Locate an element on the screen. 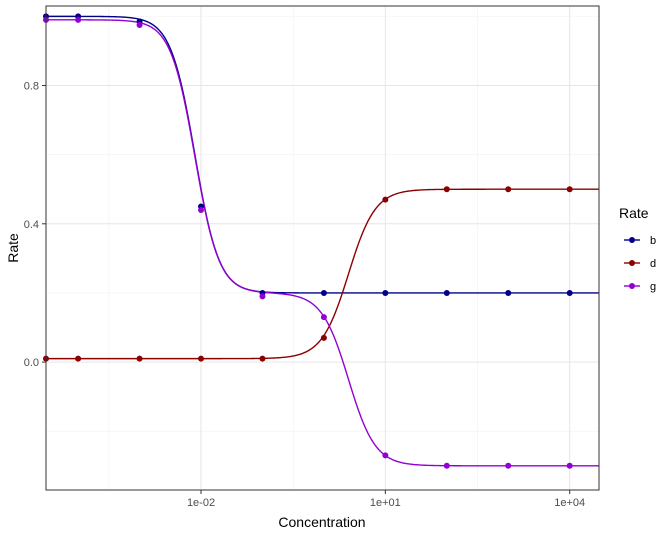 This screenshot has height=537, width=672. legend-key-point-b is located at coordinates (632, 240).